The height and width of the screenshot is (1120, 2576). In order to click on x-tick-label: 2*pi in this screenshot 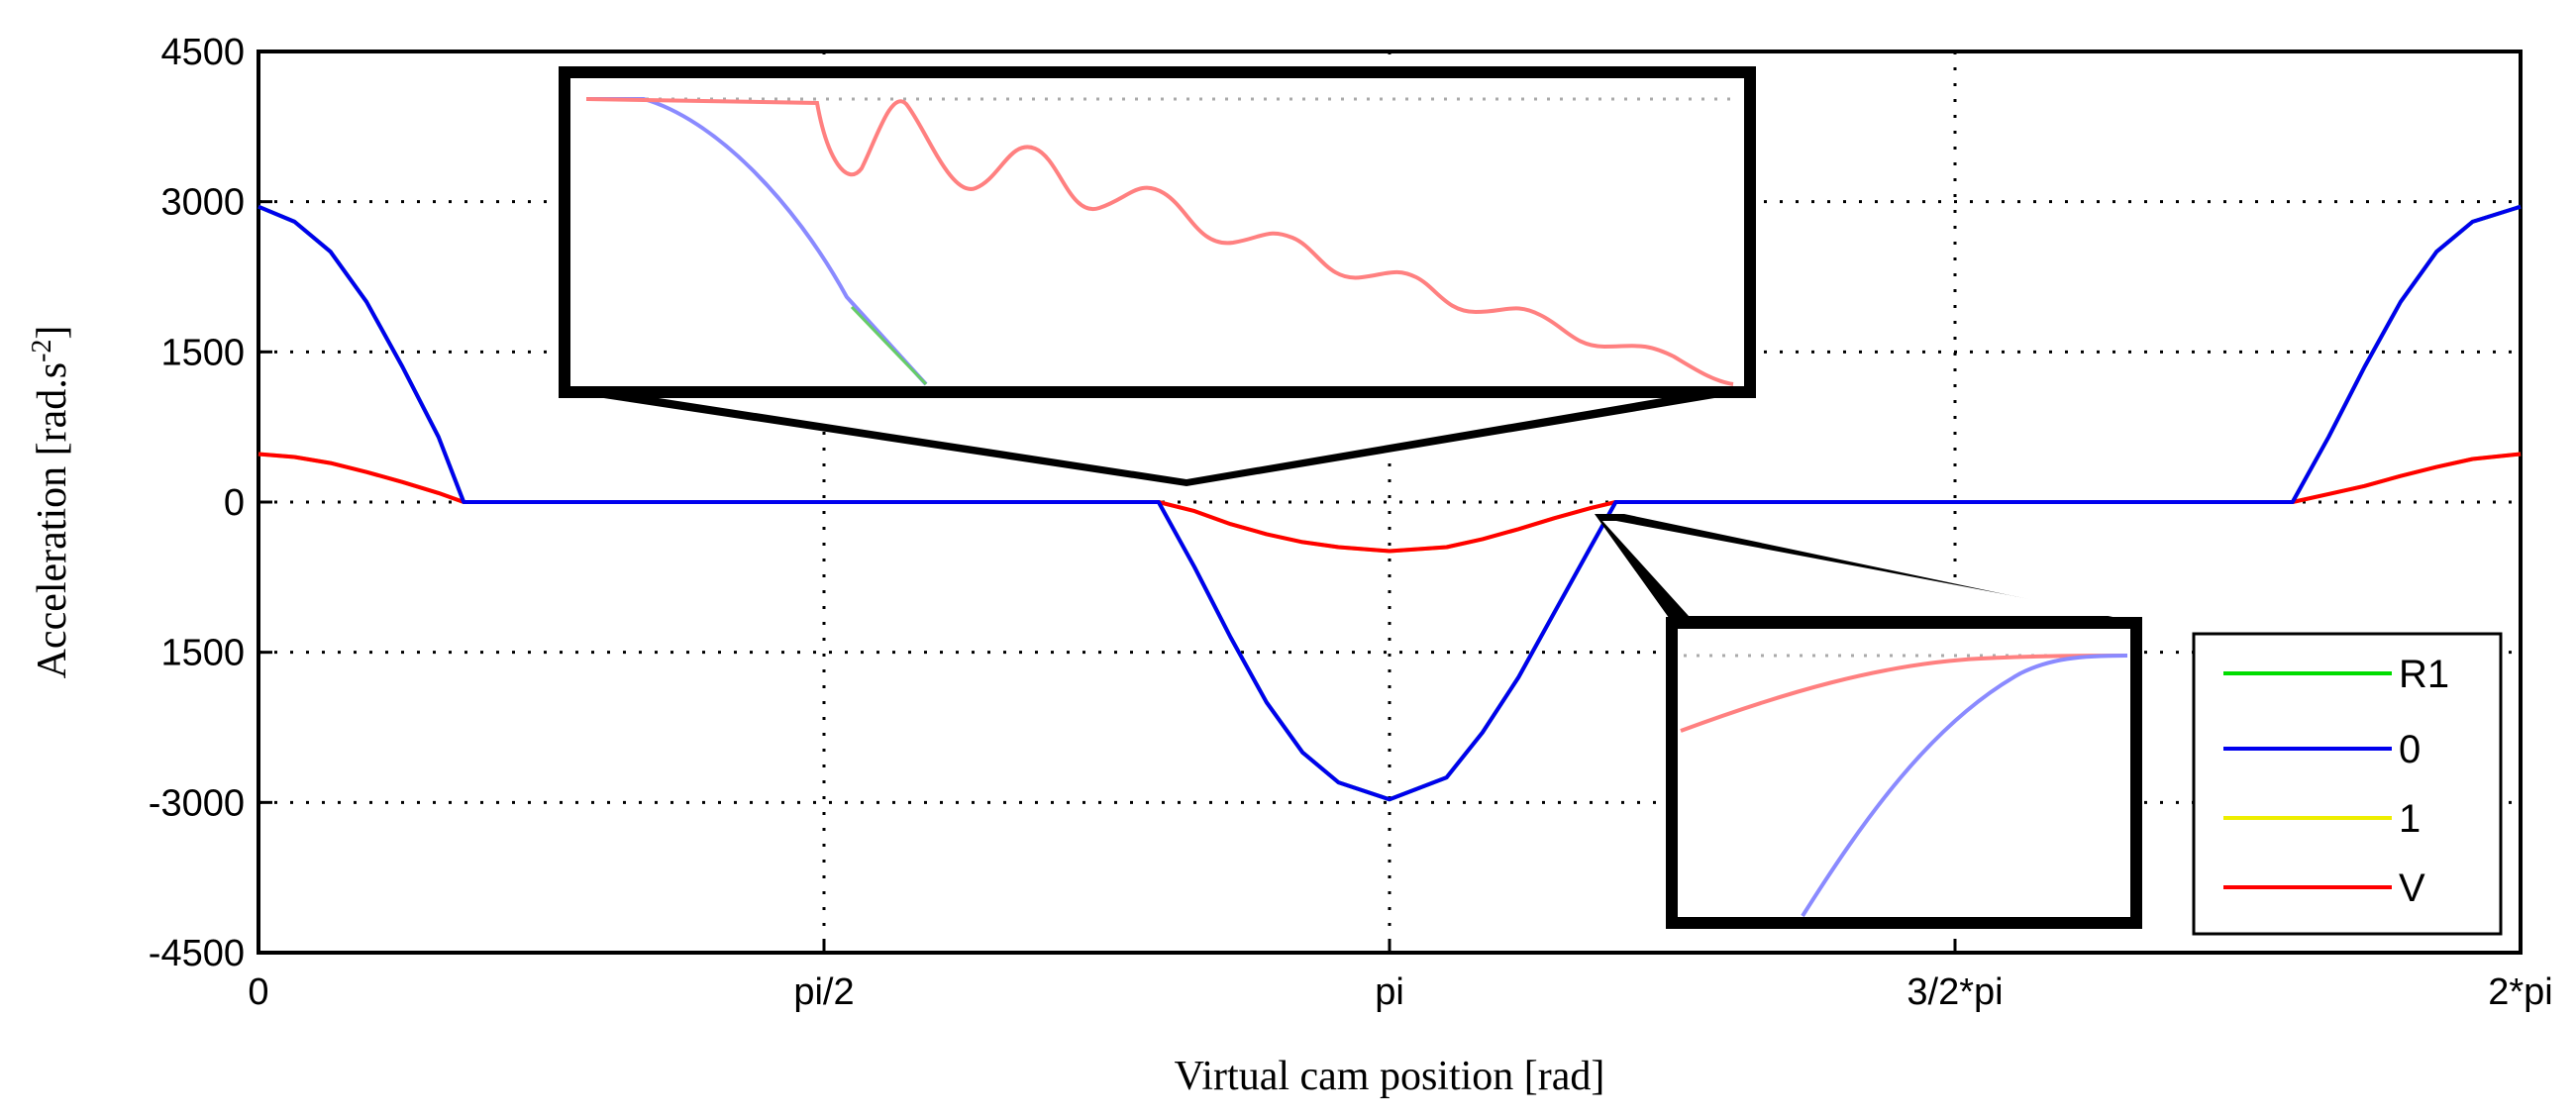, I will do `click(2520, 992)`.